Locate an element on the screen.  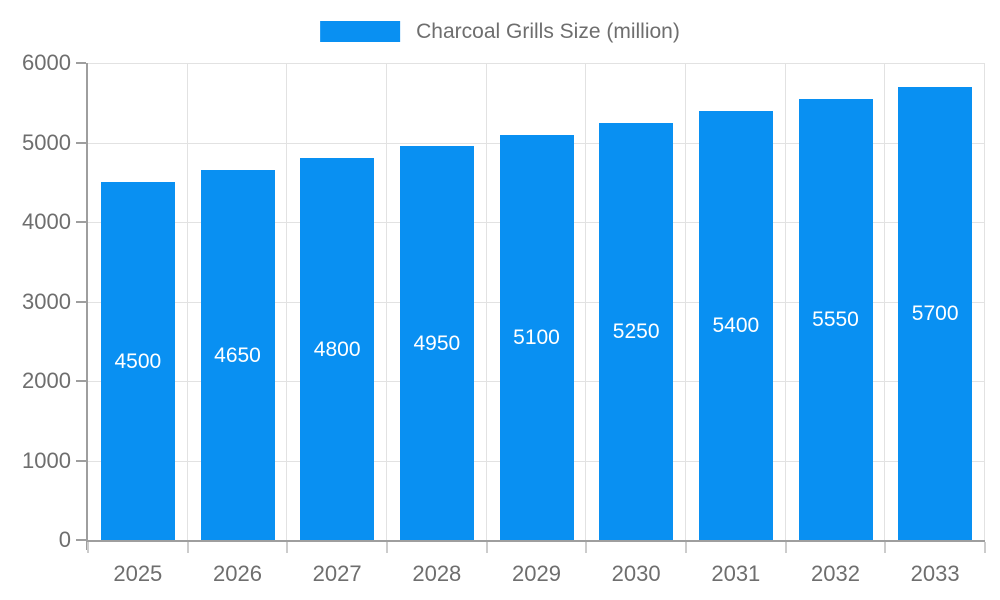
bar-value-label: 4800 is located at coordinates (337, 349).